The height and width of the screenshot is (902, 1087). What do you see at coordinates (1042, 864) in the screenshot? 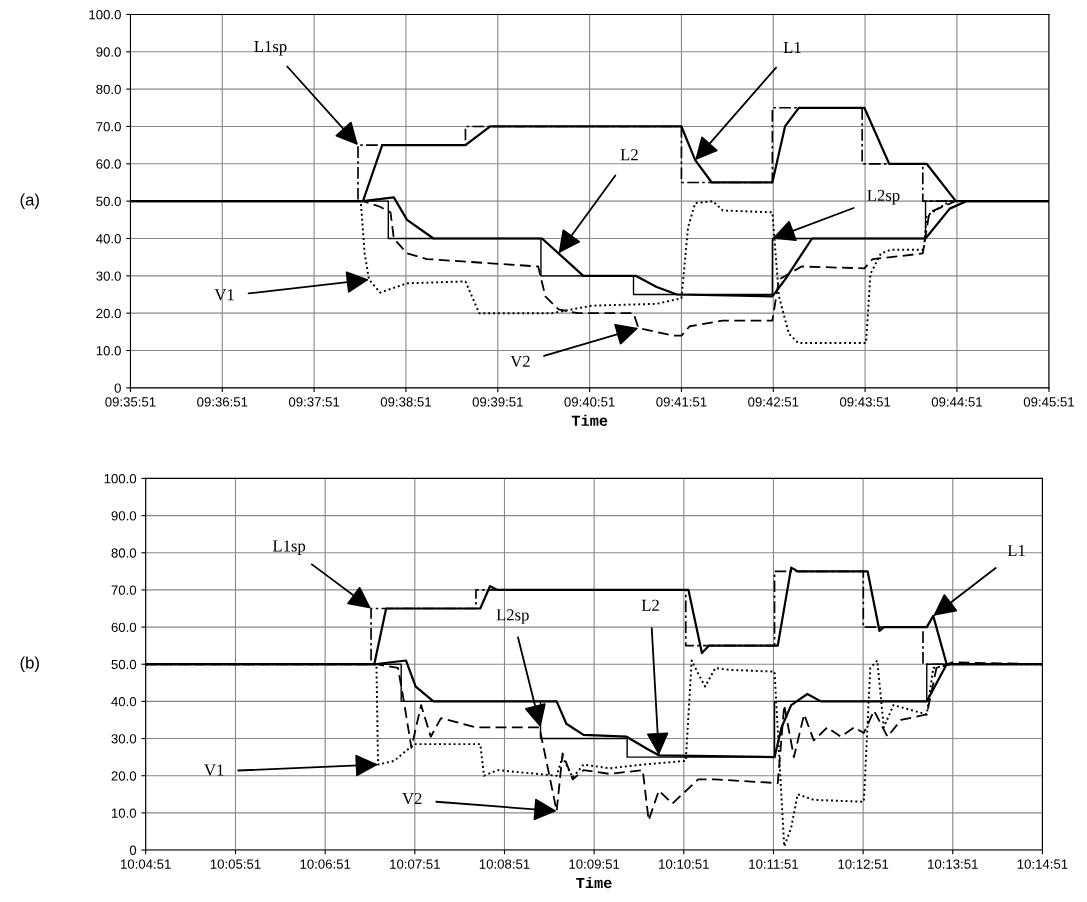
I see `x-tick-label: 10:14:51` at bounding box center [1042, 864].